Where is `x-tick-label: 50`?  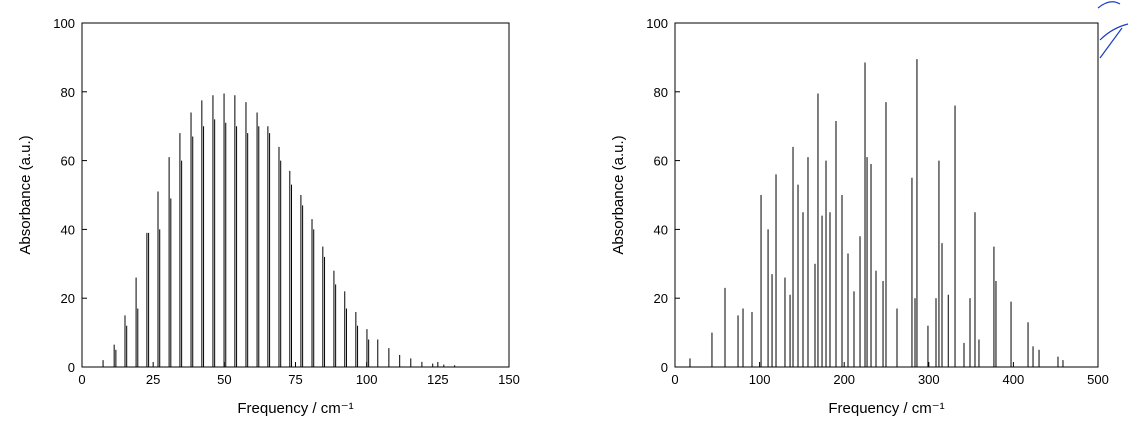
x-tick-label: 50 is located at coordinates (224, 379).